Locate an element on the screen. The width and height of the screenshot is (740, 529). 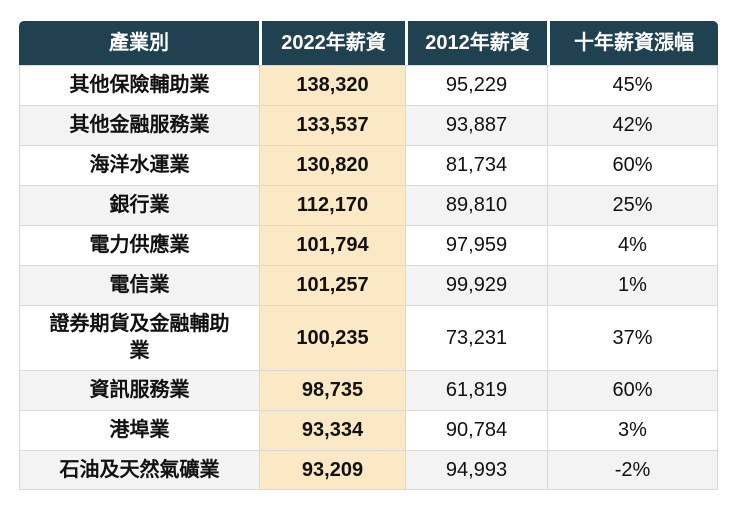
growth-cell: 45% is located at coordinates (632, 85).